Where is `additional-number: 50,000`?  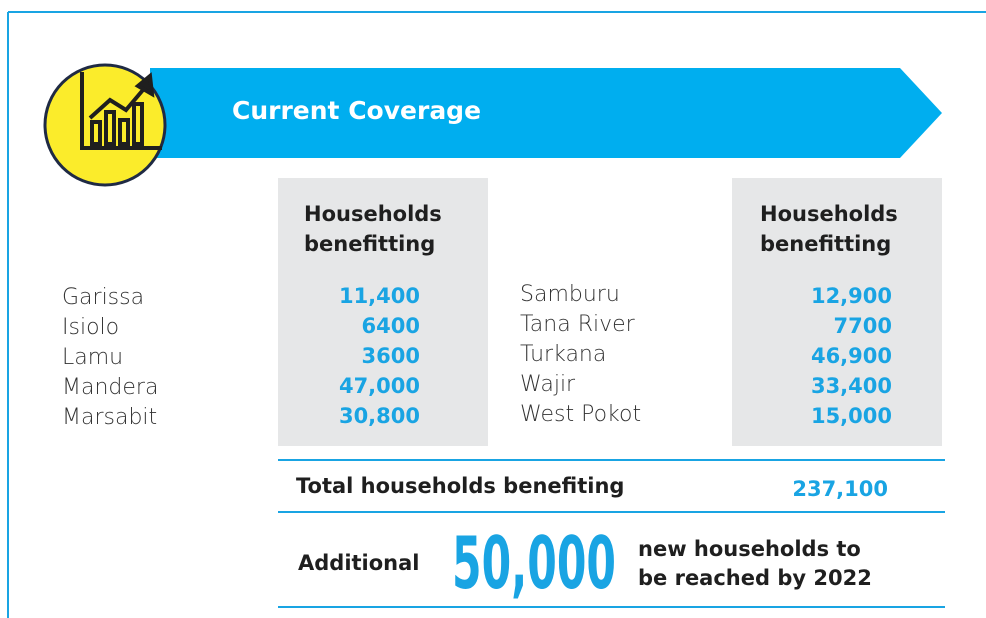 additional-number: 50,000 is located at coordinates (534, 563).